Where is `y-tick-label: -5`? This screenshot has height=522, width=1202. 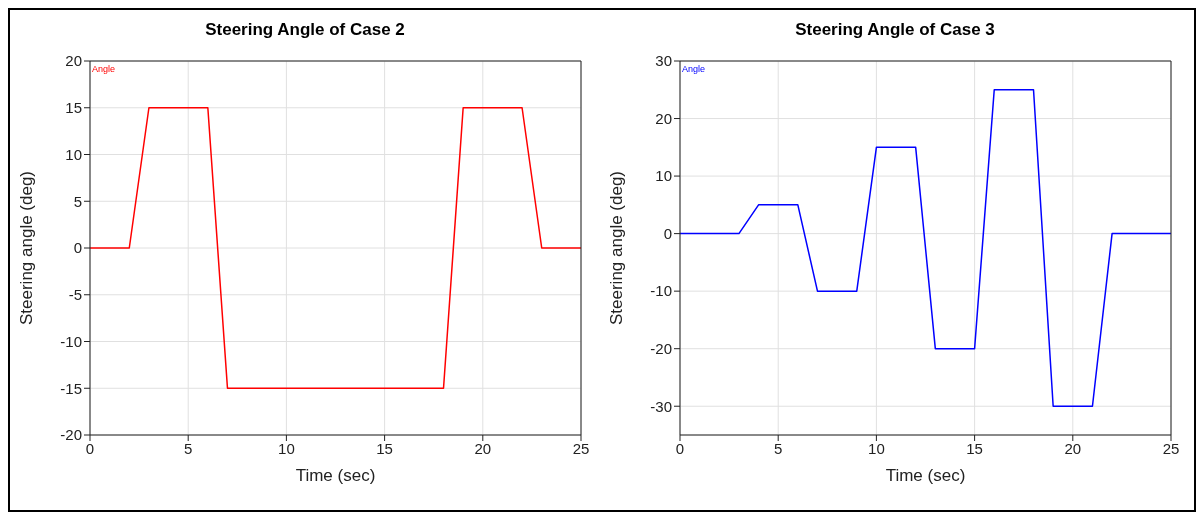 y-tick-label: -5 is located at coordinates (75, 295).